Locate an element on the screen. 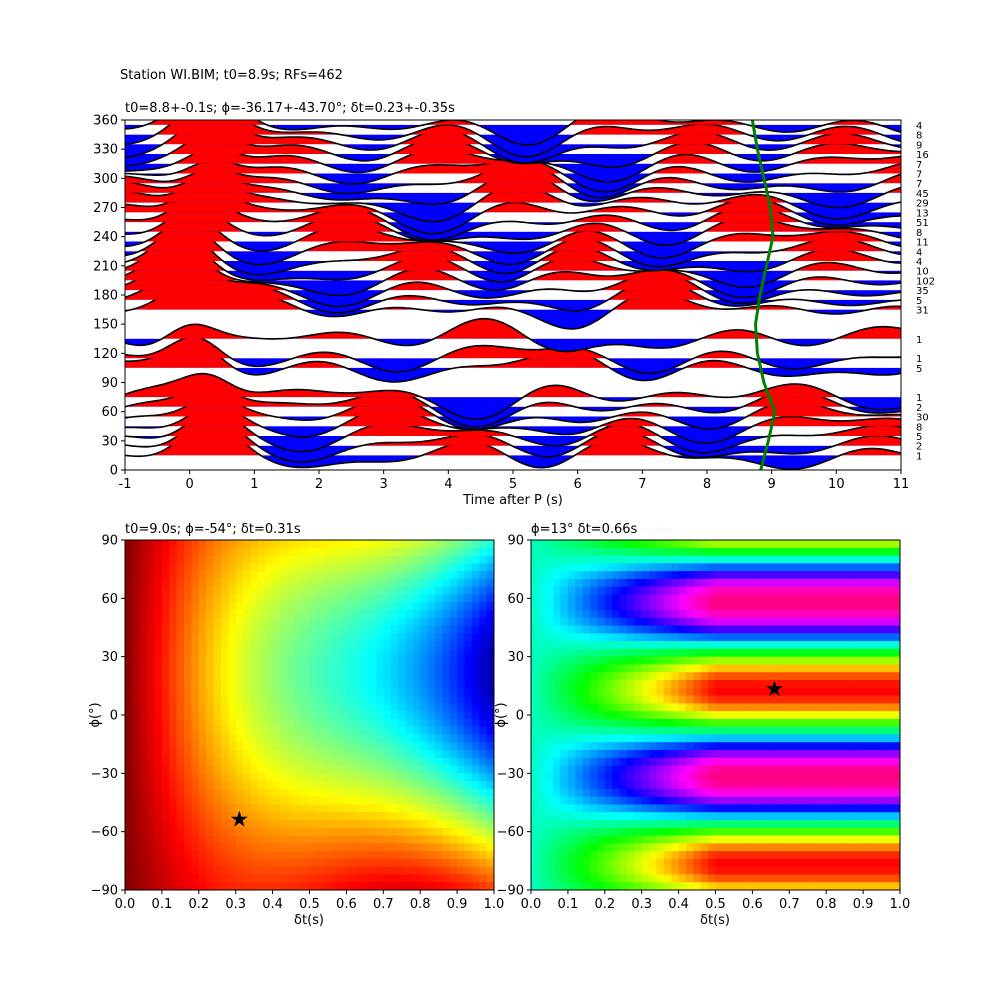 Image resolution: width=1000 pixels, height=1000 pixels. rf-trace-line is located at coordinates (513, 139).